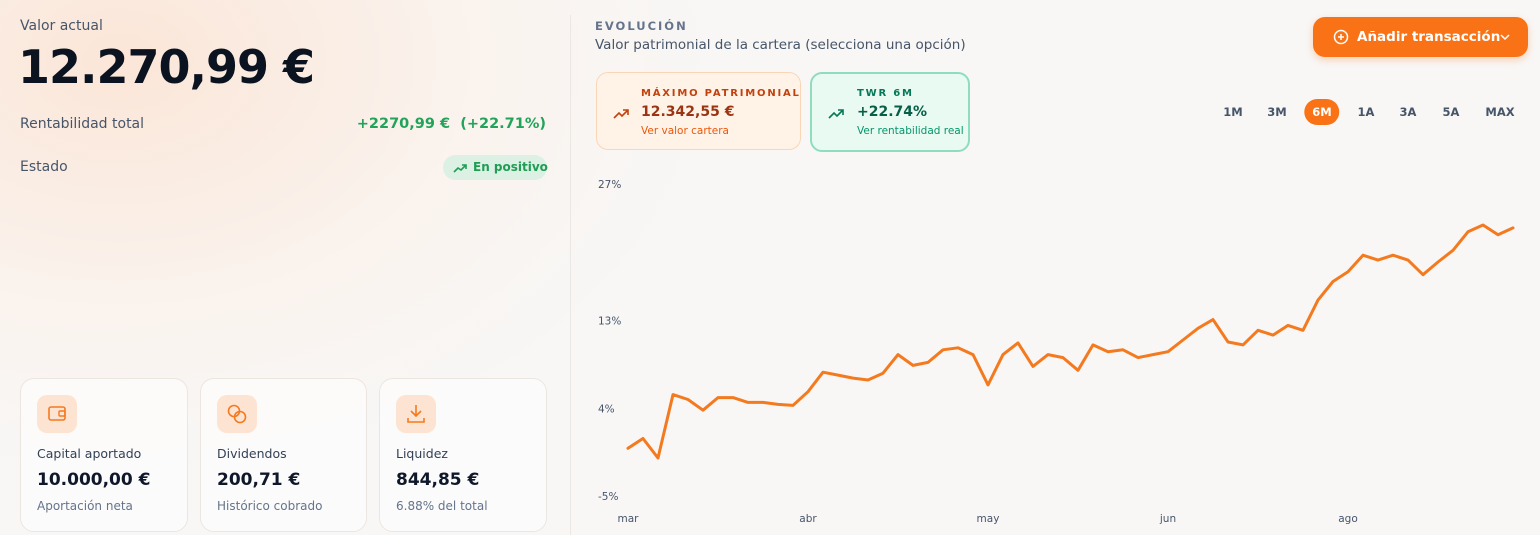 The width and height of the screenshot is (1540, 535). Describe the element at coordinates (1500, 112) in the screenshot. I see `range-button: MAX` at that location.